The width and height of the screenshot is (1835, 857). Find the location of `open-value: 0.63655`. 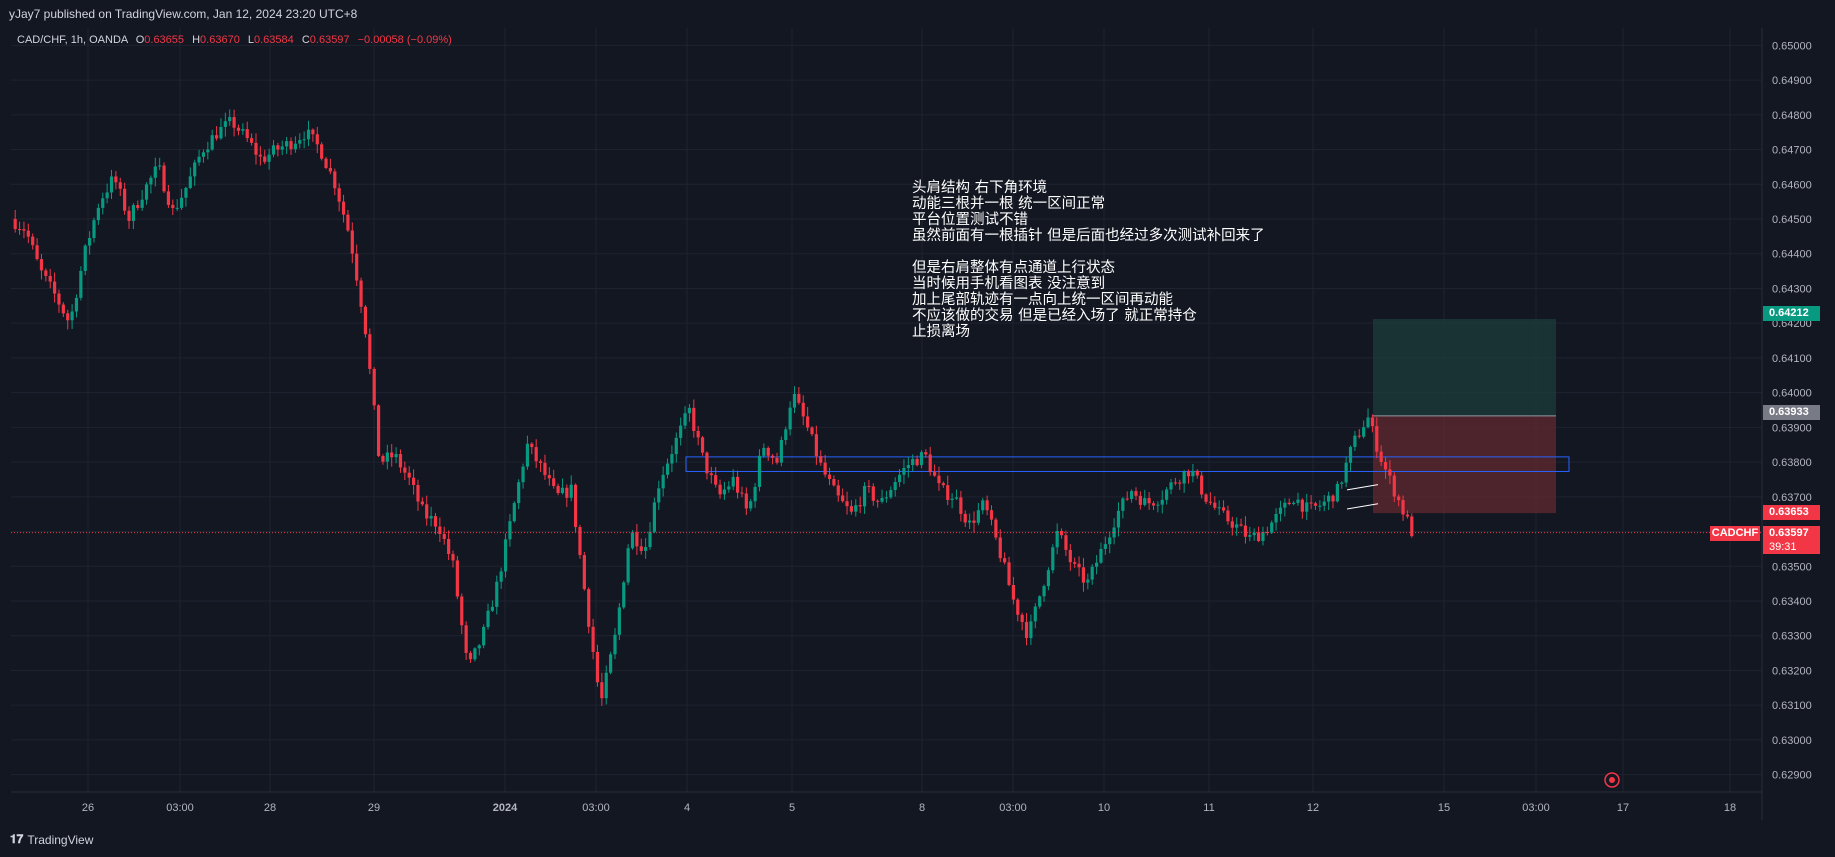

open-value: 0.63655 is located at coordinates (164, 40).